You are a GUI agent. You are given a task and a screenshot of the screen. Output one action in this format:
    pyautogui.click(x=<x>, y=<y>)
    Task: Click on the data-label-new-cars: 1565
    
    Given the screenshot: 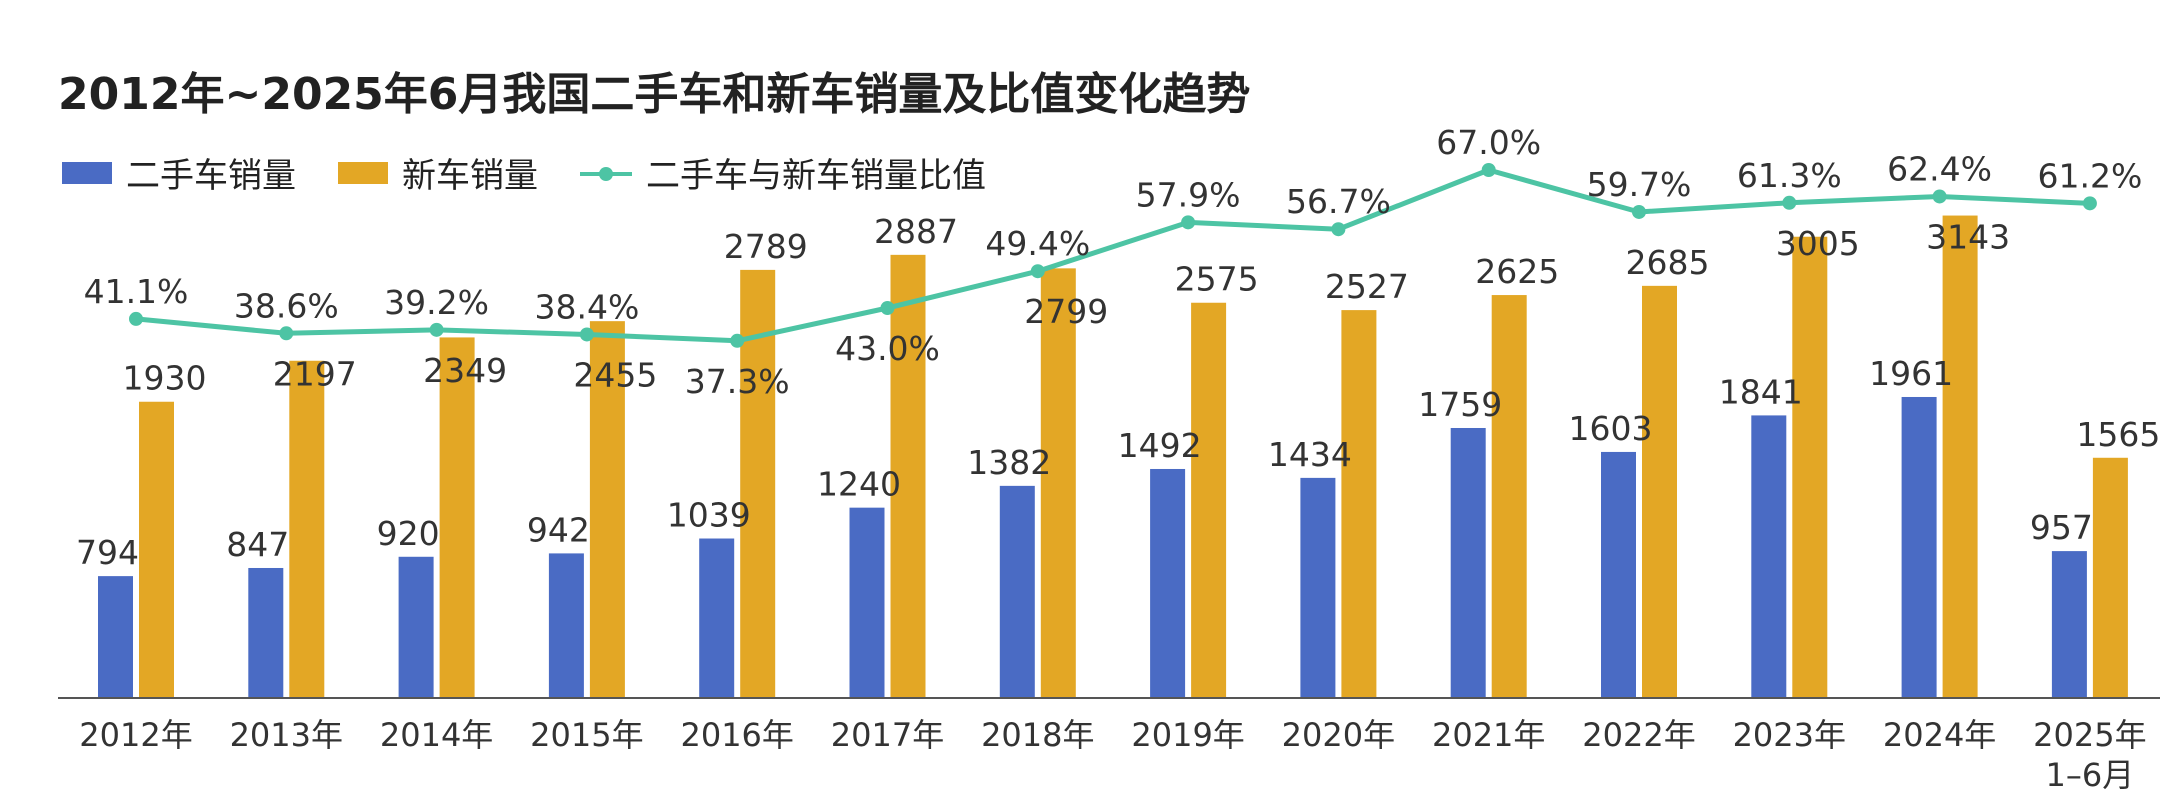 What is the action you would take?
    pyautogui.click(x=2118, y=434)
    